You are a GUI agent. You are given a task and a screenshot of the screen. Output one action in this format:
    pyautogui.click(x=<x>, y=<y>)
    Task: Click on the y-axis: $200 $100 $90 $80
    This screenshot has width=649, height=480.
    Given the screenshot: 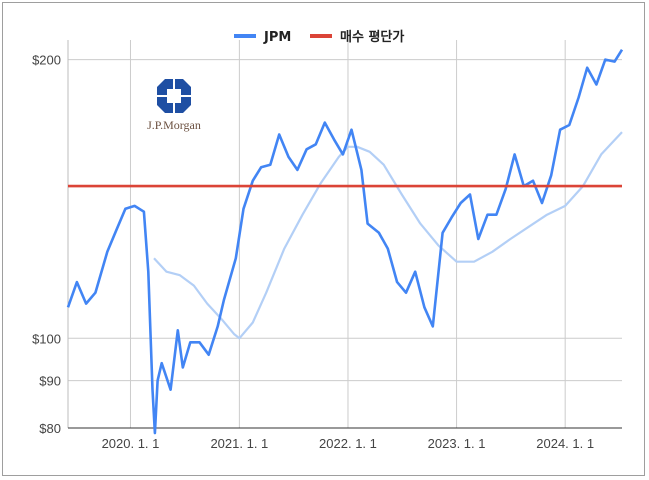 What is the action you would take?
    pyautogui.click(x=46, y=244)
    